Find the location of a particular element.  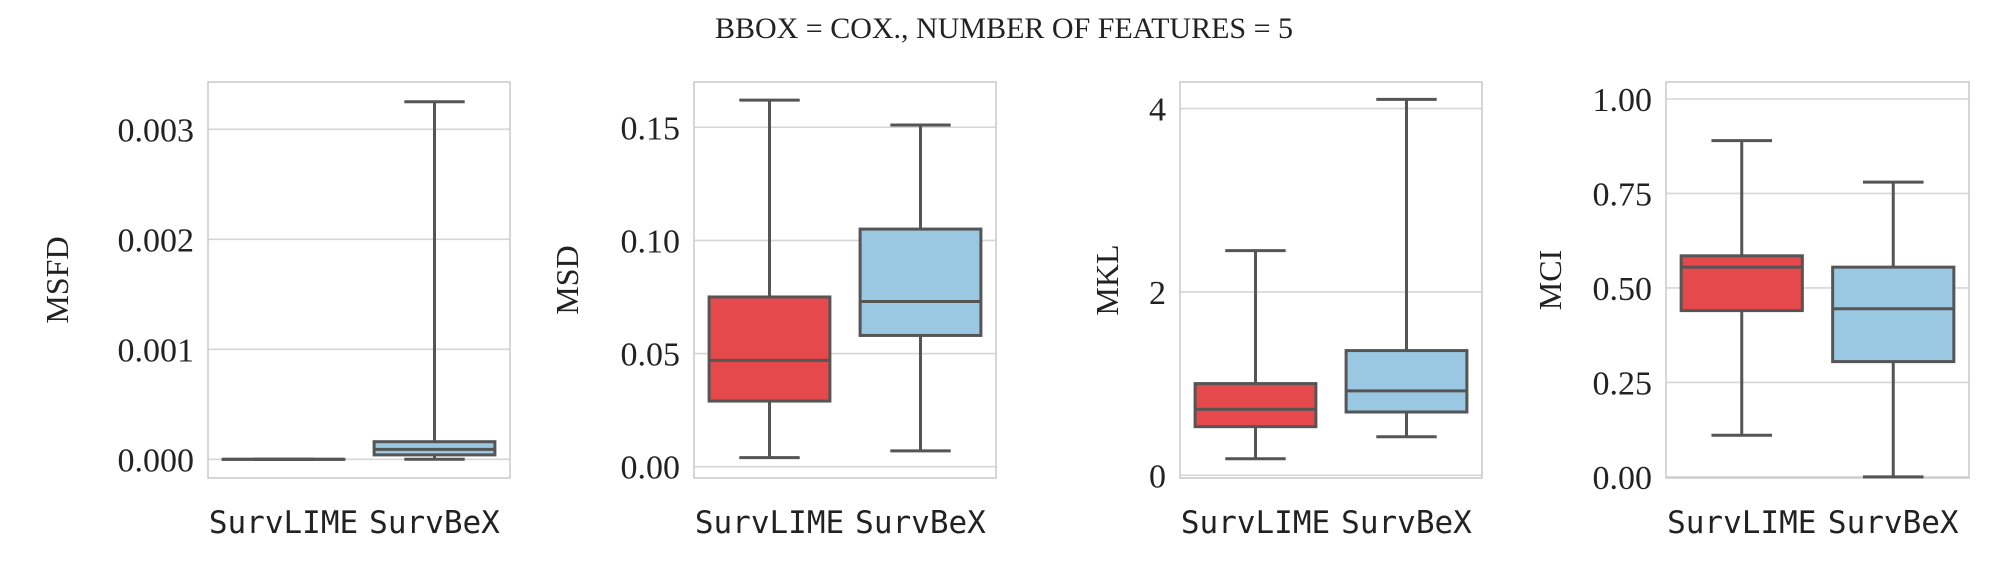

y-tick-label: 1.00 is located at coordinates (1623, 100).